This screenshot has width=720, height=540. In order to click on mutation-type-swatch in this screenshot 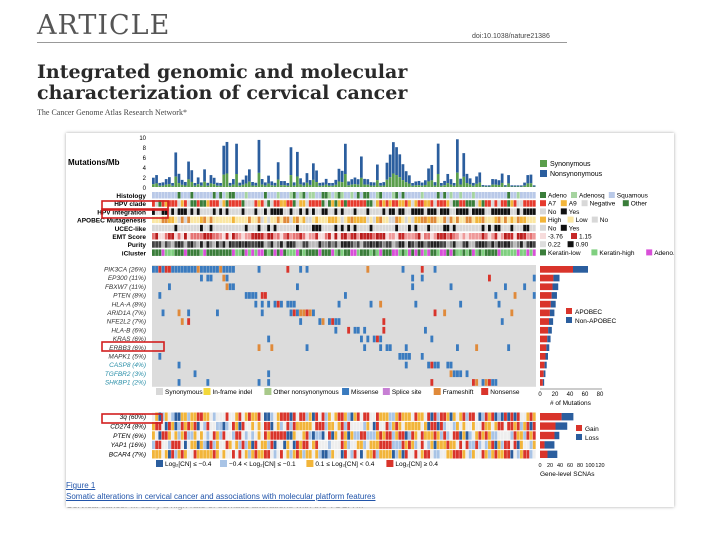, I will do `click(485, 391)`.